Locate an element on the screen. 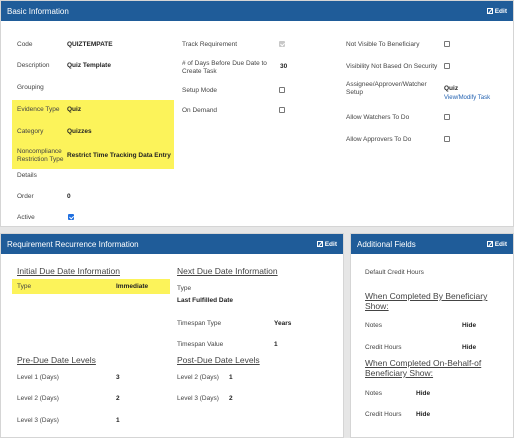 The image size is (514, 438). cob-credit-label: Credit Hours is located at coordinates (383, 414).